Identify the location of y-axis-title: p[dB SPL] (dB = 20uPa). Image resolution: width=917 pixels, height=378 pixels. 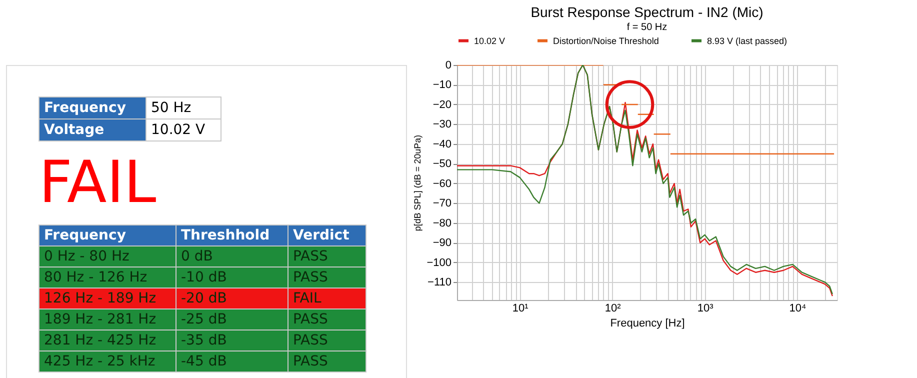
(417, 183).